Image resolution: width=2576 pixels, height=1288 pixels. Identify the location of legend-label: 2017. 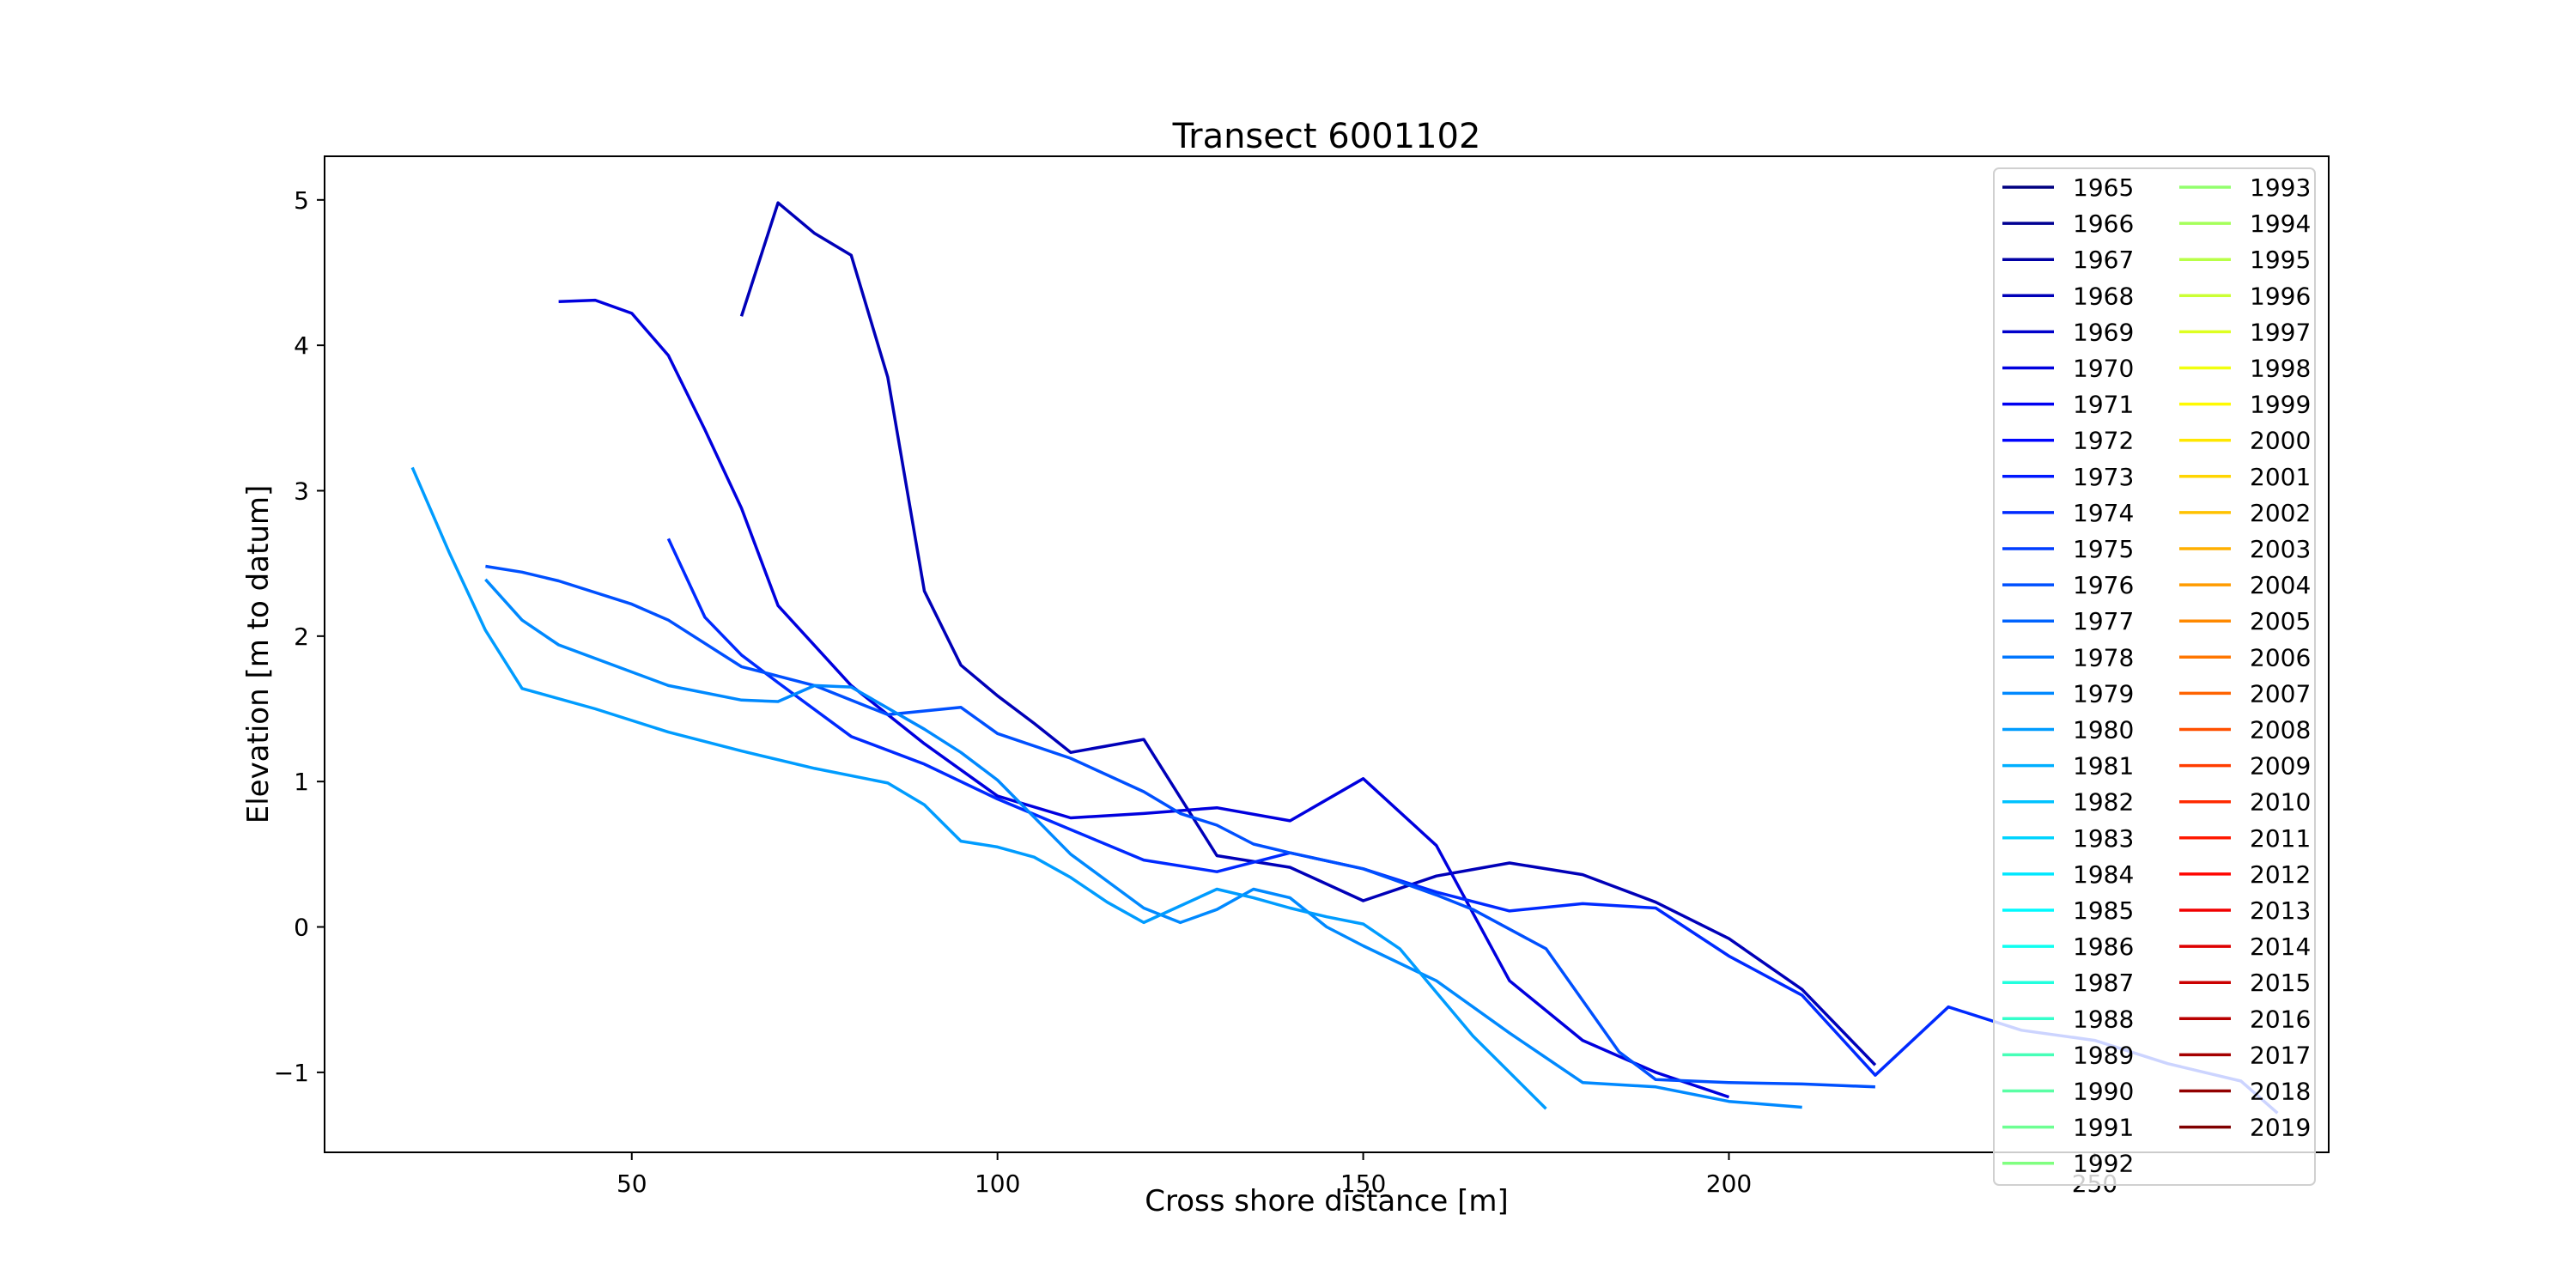
(2280, 1055).